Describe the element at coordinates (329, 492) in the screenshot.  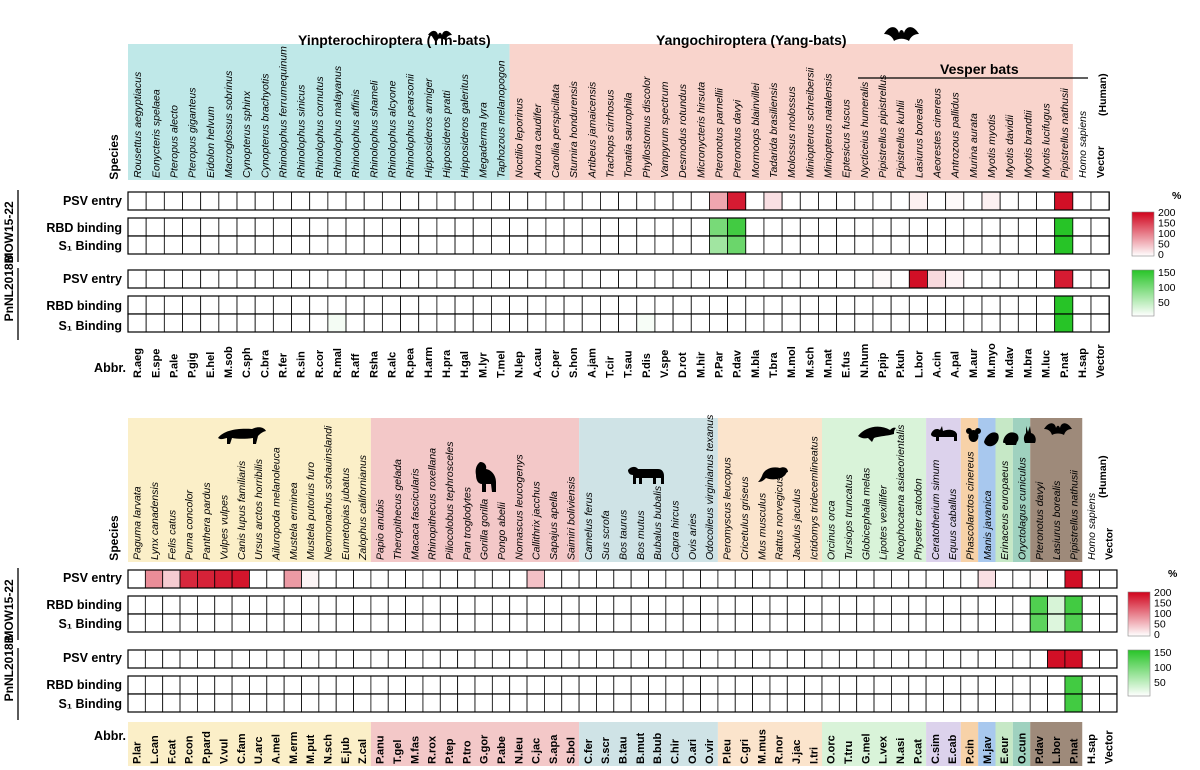
I see `species-label: Neomonachus schauinslandi` at that location.